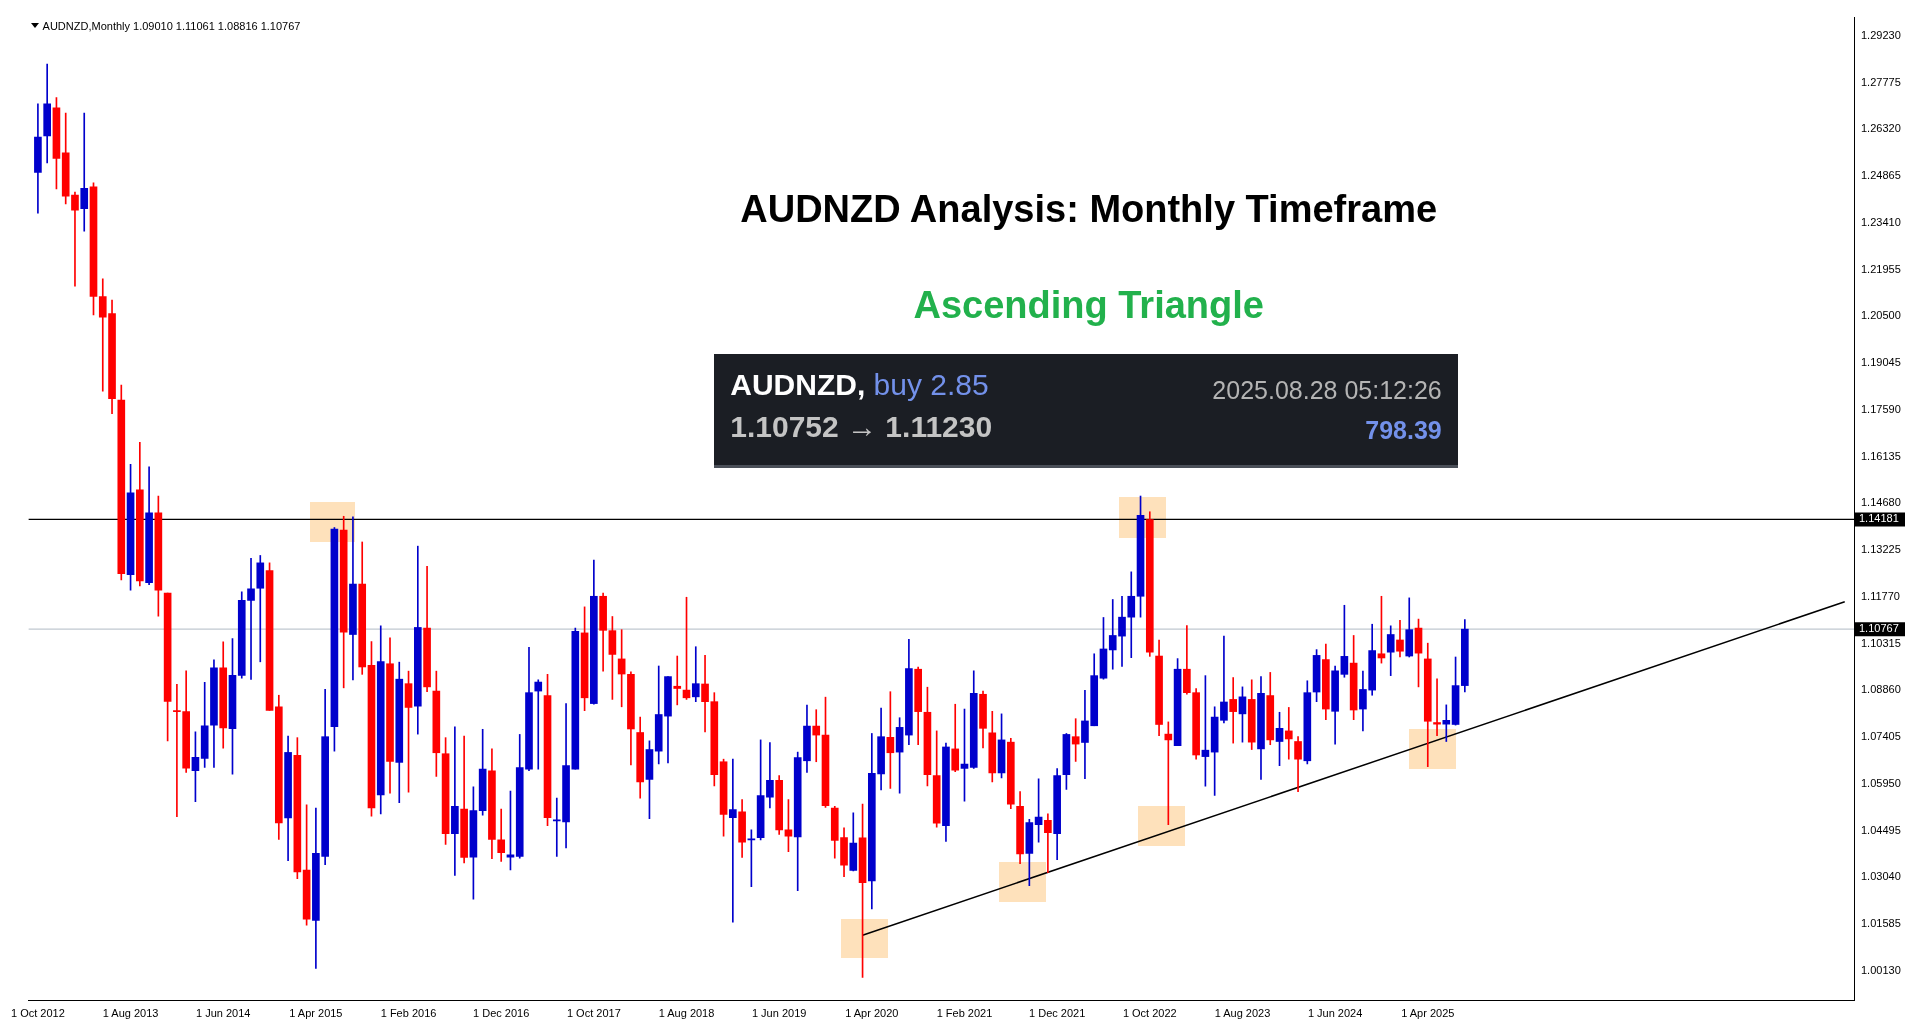  Describe the element at coordinates (1879, 628) in the screenshot. I see `ref-line-label: 1.10767` at that location.